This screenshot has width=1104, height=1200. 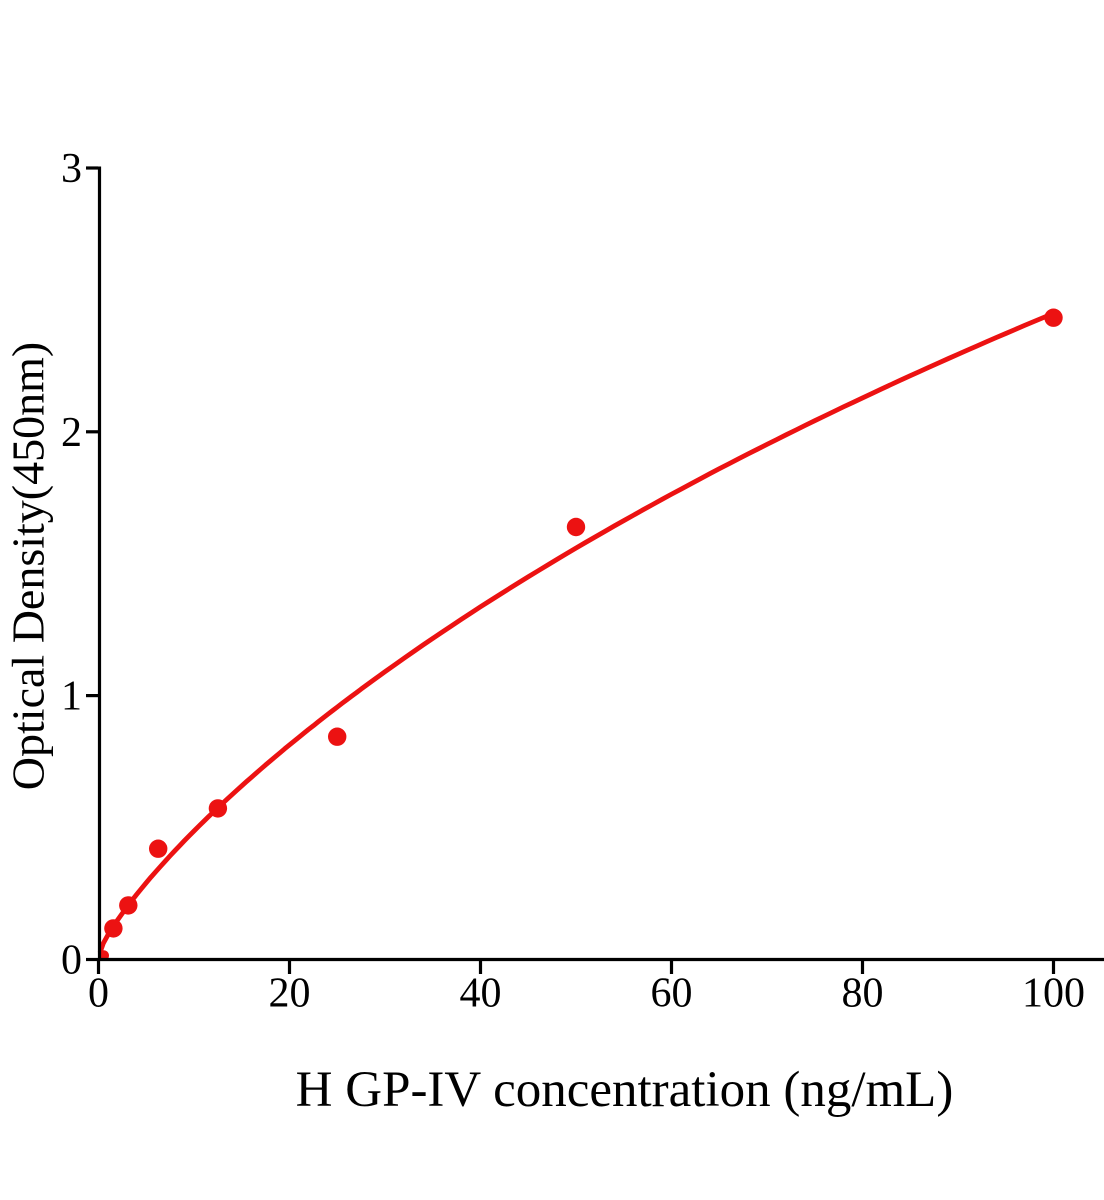 What do you see at coordinates (71, 433) in the screenshot?
I see `svg-text: 2` at bounding box center [71, 433].